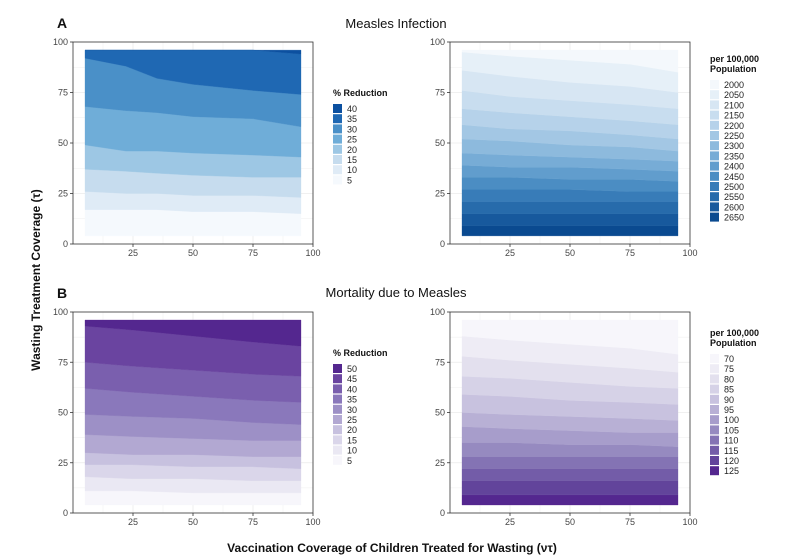  What do you see at coordinates (734, 146) in the screenshot?
I see `legend-label: 2300` at bounding box center [734, 146].